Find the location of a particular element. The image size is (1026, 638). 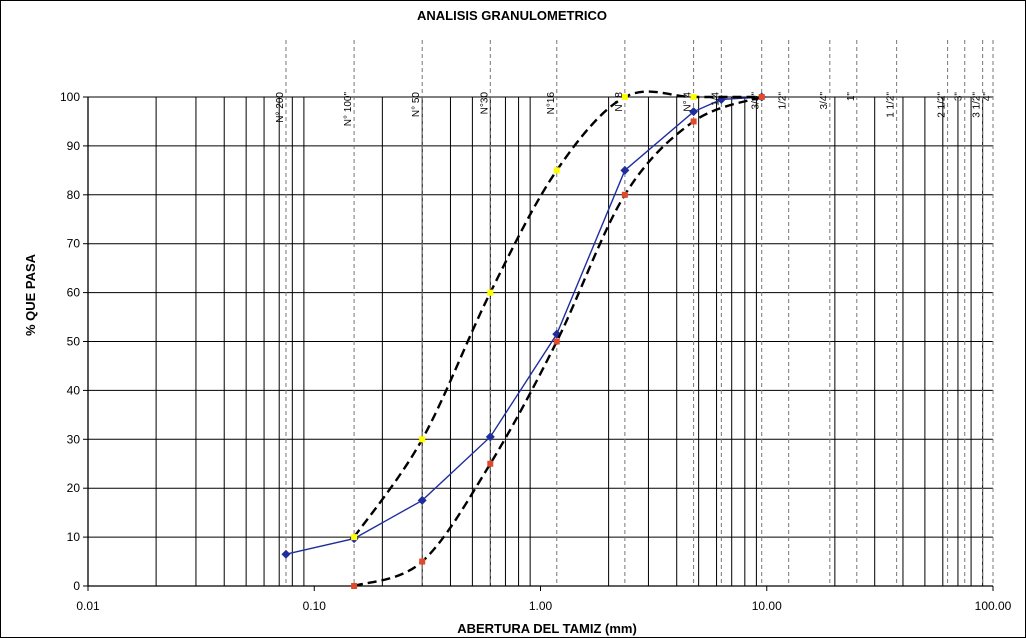

sieve-label: N° 100" is located at coordinates (348, 109).